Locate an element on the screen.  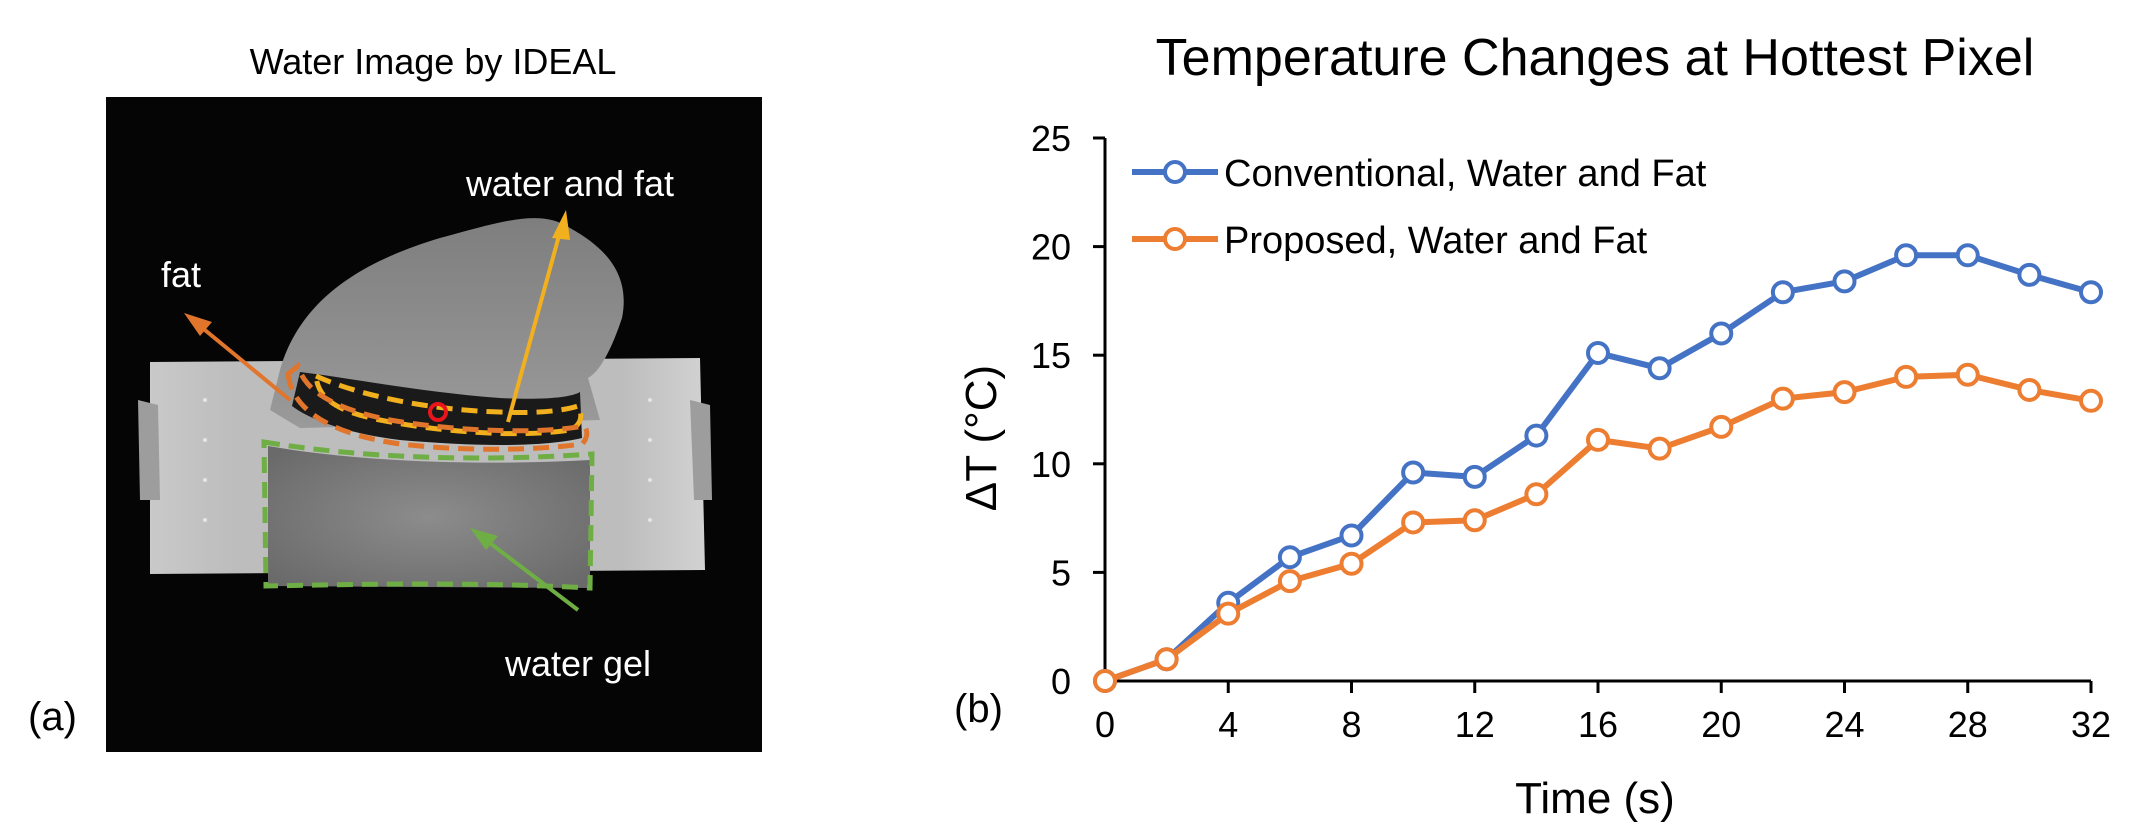
arrow-fat-shaft is located at coordinates (245, 363).